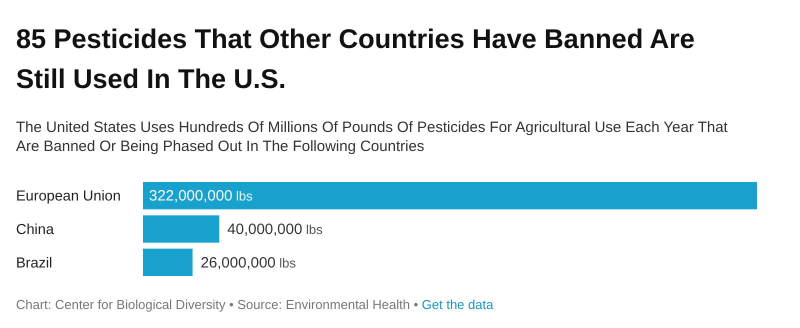 This screenshot has height=328, width=800. Describe the element at coordinates (372, 137) in the screenshot. I see `chart-subtitle: The United States Uses Hundreds Of Millions Of Pounds Of Pesticides For Agricultural Use Each Year That Are Banned Or Being Phased Out In The Following Countries` at that location.